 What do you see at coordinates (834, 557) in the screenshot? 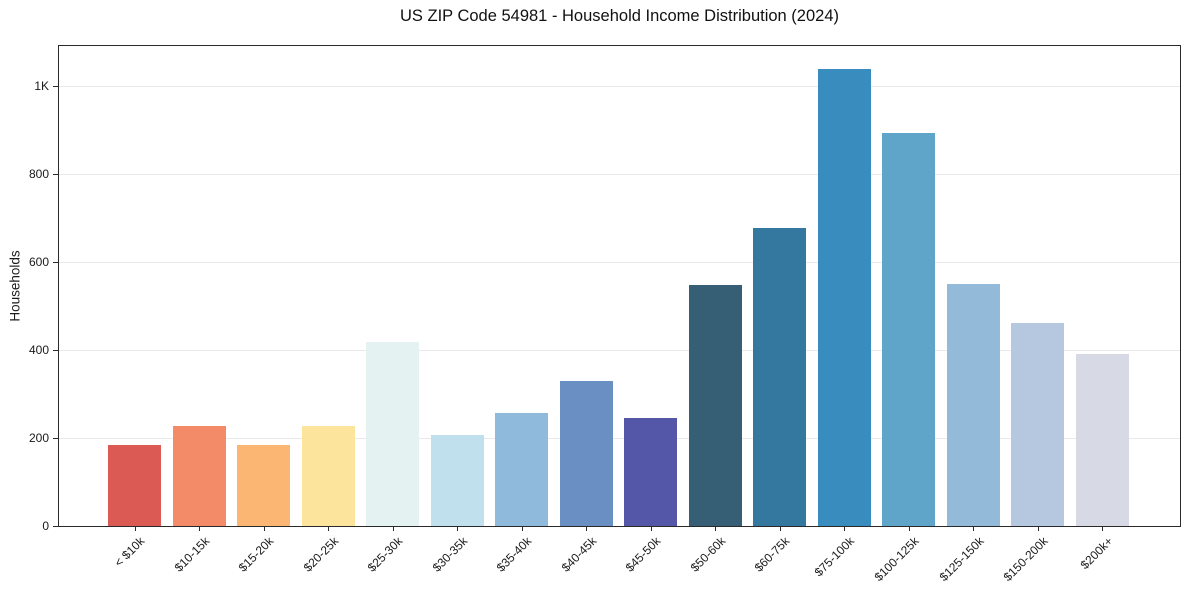
I see `x-tick-label: $75-100k` at bounding box center [834, 557].